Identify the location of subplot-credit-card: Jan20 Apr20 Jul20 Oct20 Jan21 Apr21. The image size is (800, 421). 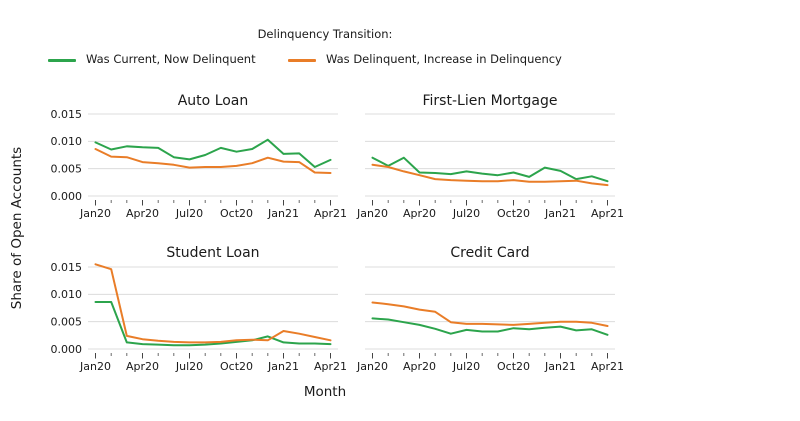
(490, 319).